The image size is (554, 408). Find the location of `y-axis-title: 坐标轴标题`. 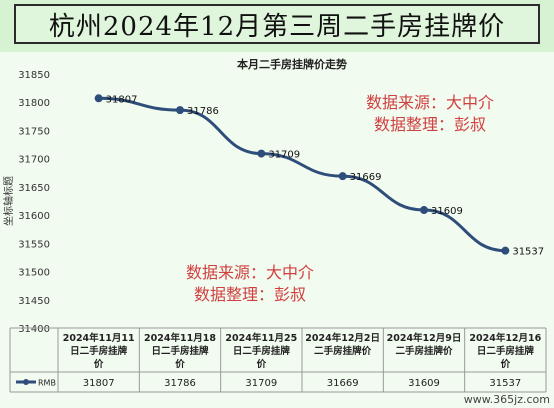

y-axis-title: 坐标轴标题 is located at coordinates (8, 201).